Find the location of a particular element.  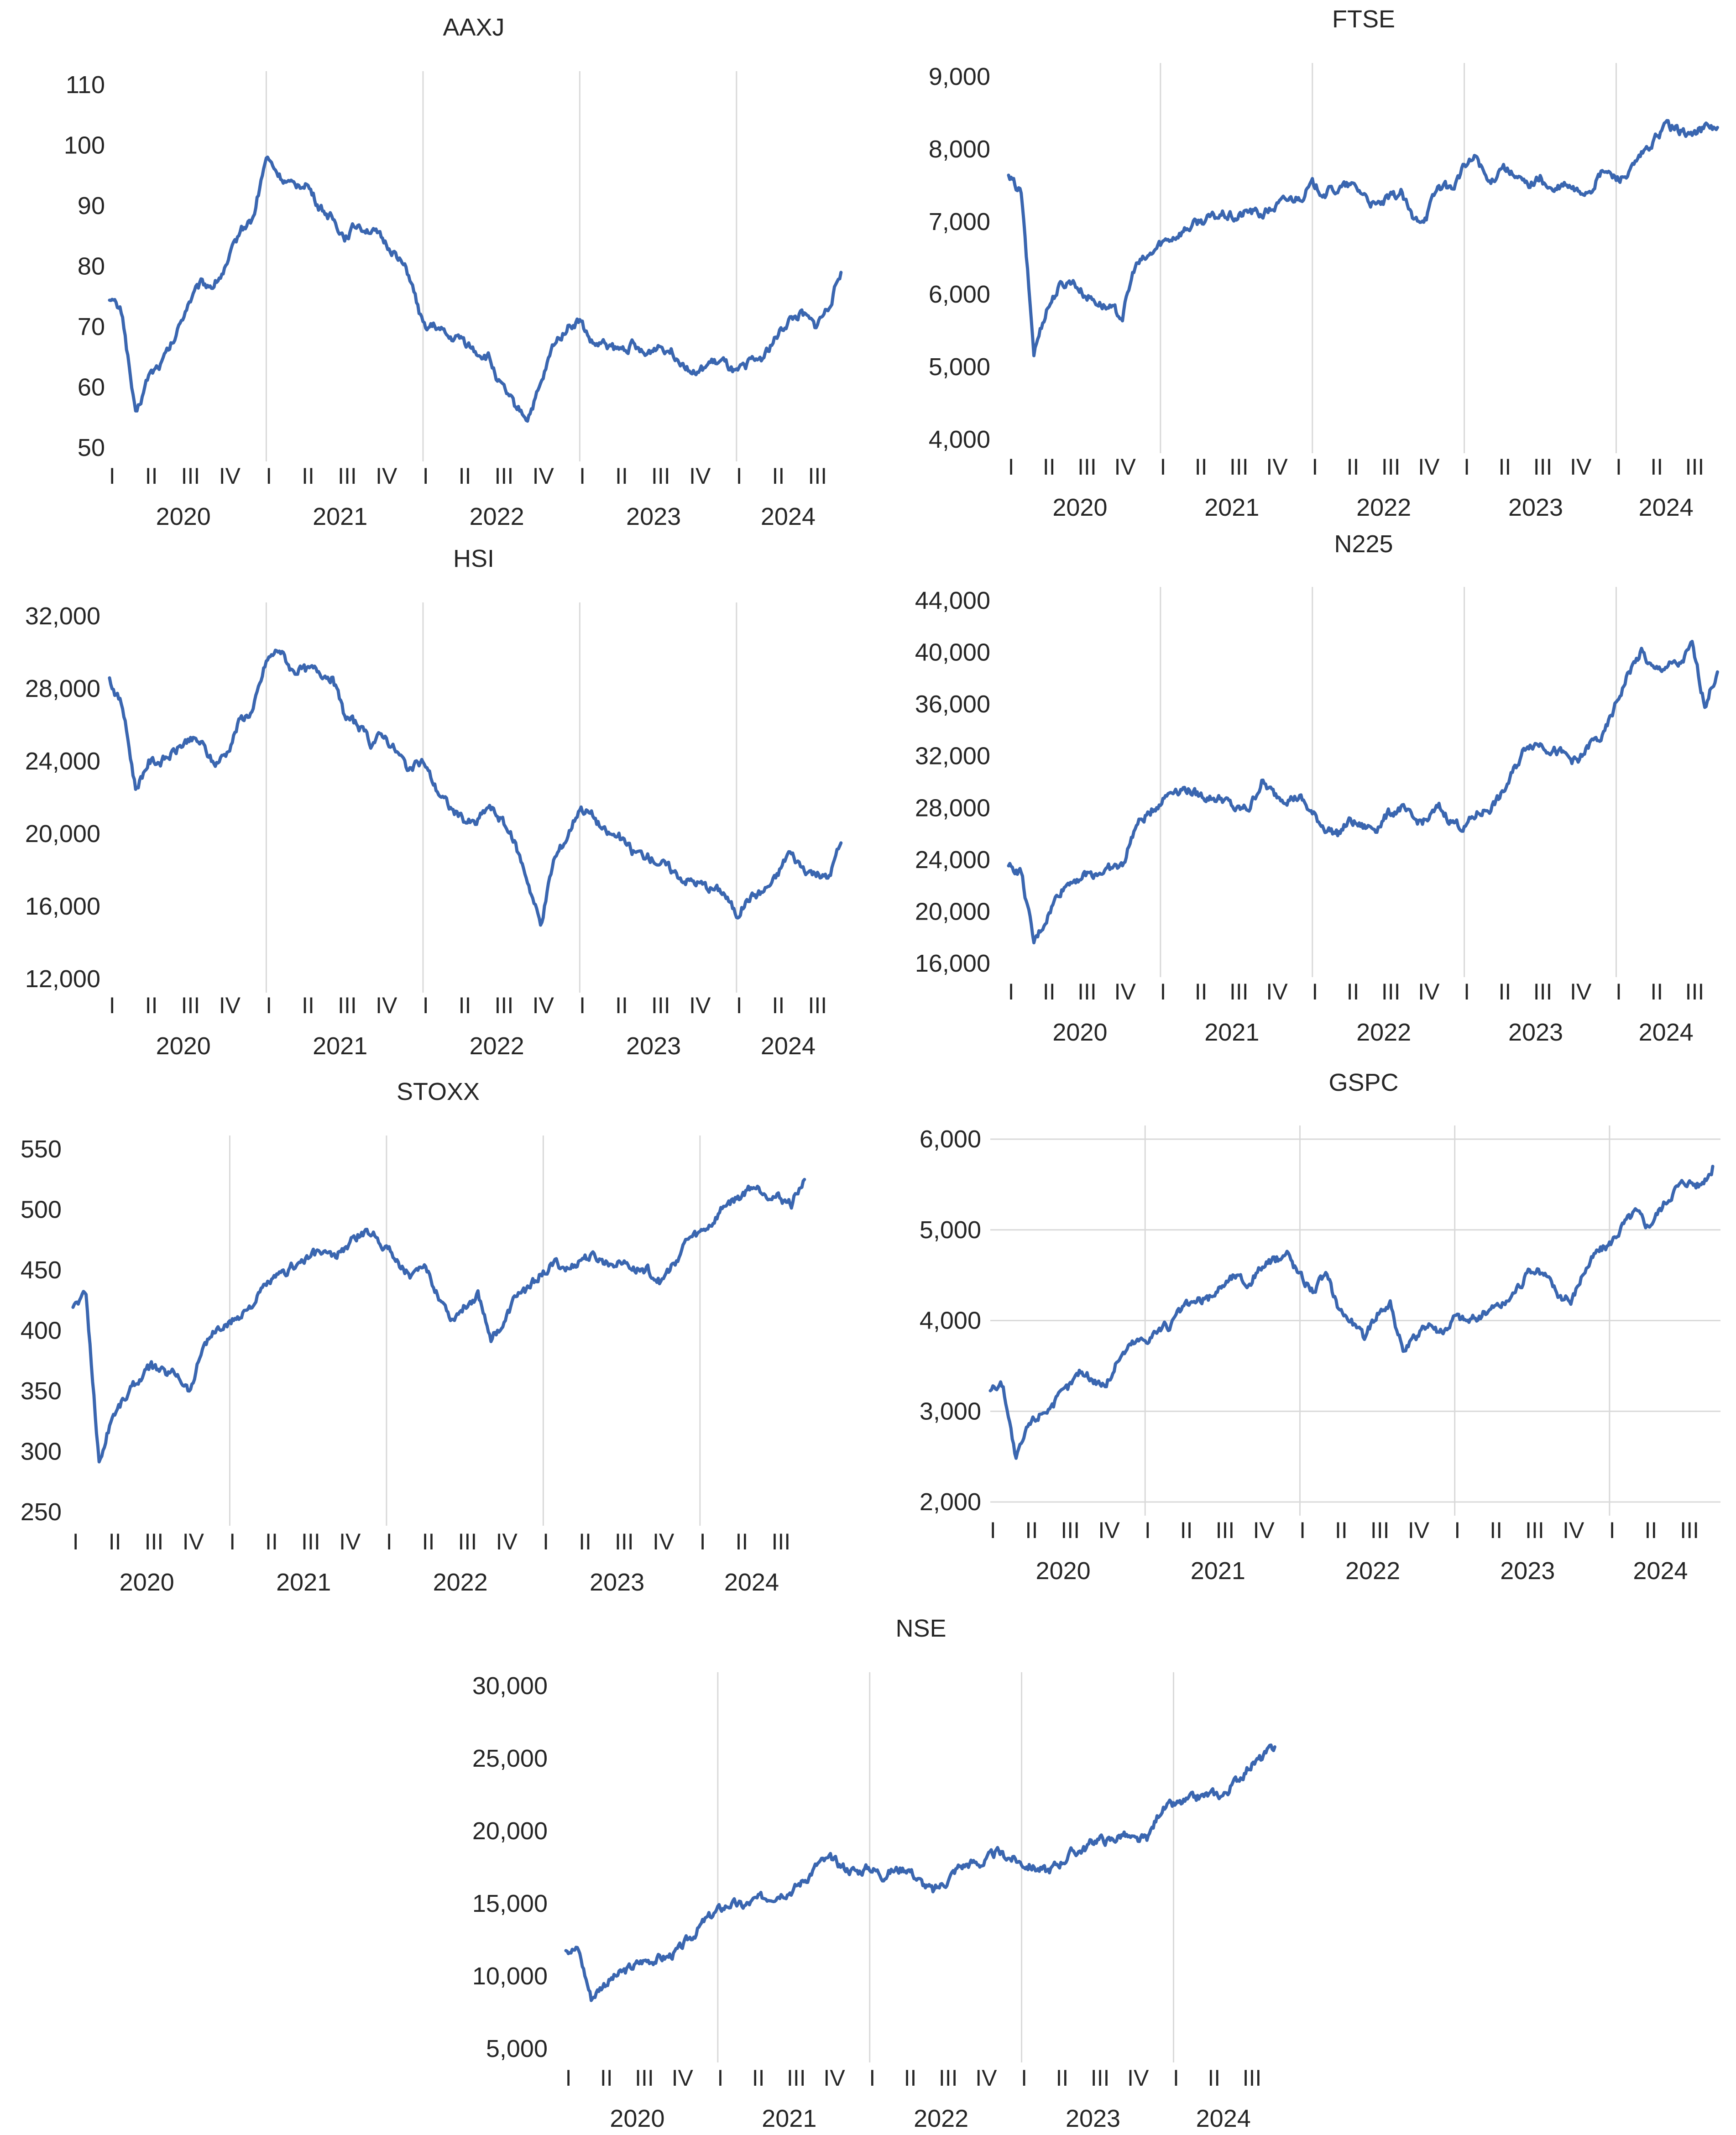

y-tick-label: 12,000 is located at coordinates (62, 979).